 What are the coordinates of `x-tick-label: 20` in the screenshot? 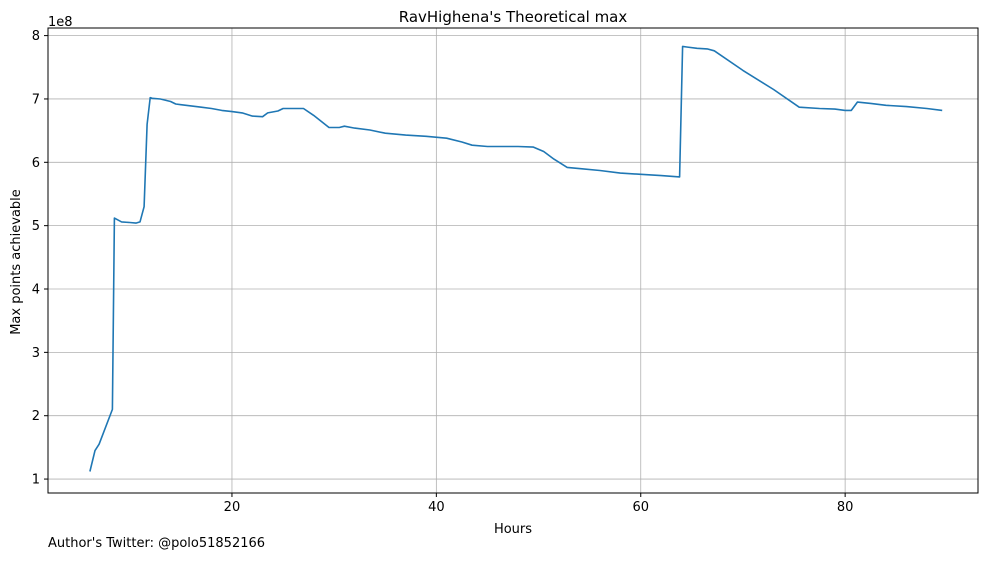 It's located at (232, 507).